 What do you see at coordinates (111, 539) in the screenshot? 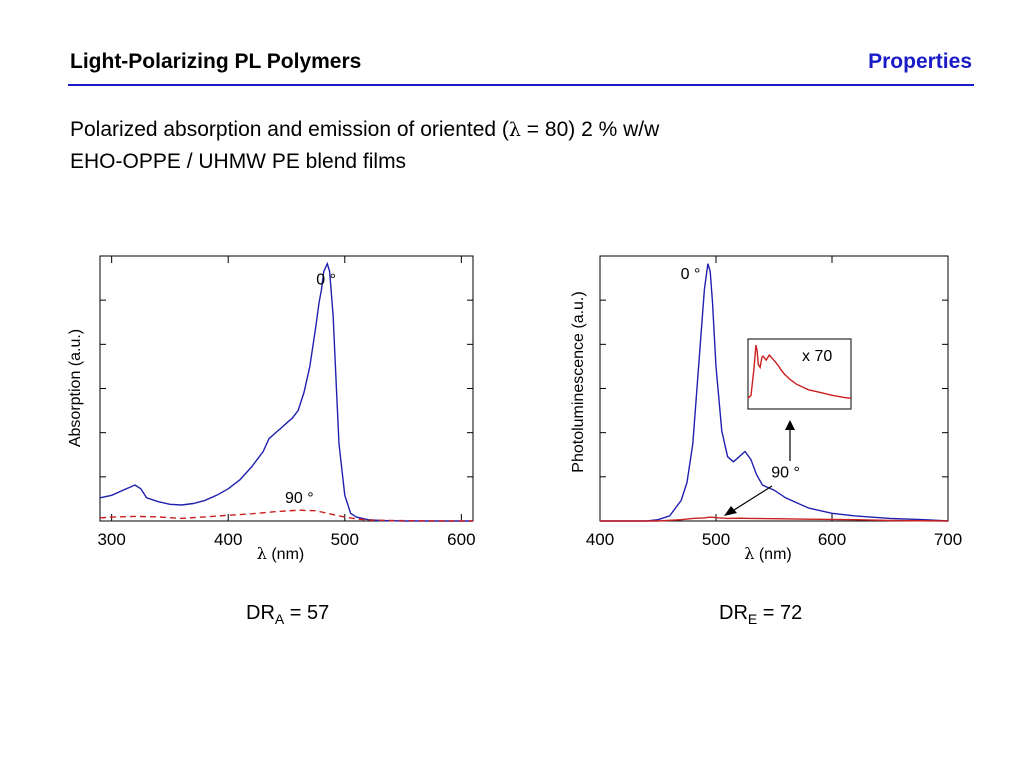
I see `x-tick-label-0: 300` at bounding box center [111, 539].